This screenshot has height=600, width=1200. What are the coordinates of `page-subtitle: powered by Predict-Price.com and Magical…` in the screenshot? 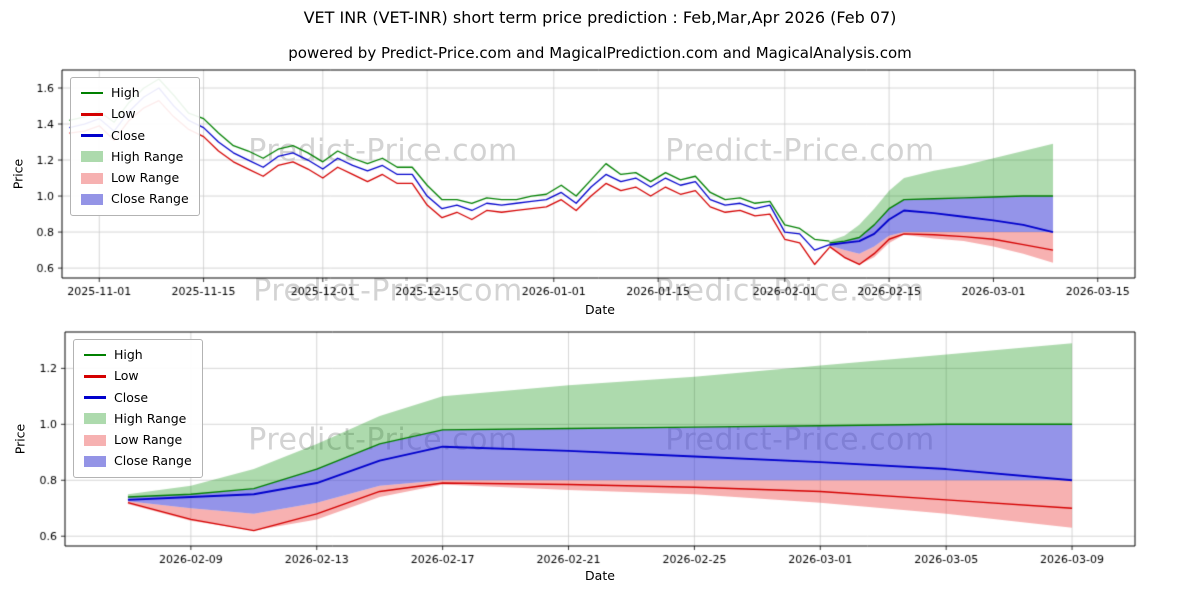 It's located at (600, 53).